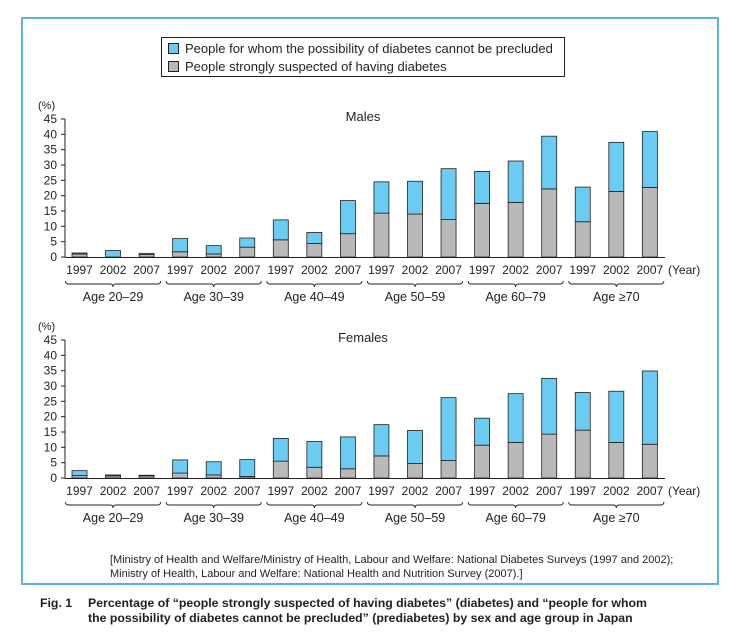 This screenshot has height=641, width=732. I want to click on females-y-tick-label: 20, so click(51, 417).